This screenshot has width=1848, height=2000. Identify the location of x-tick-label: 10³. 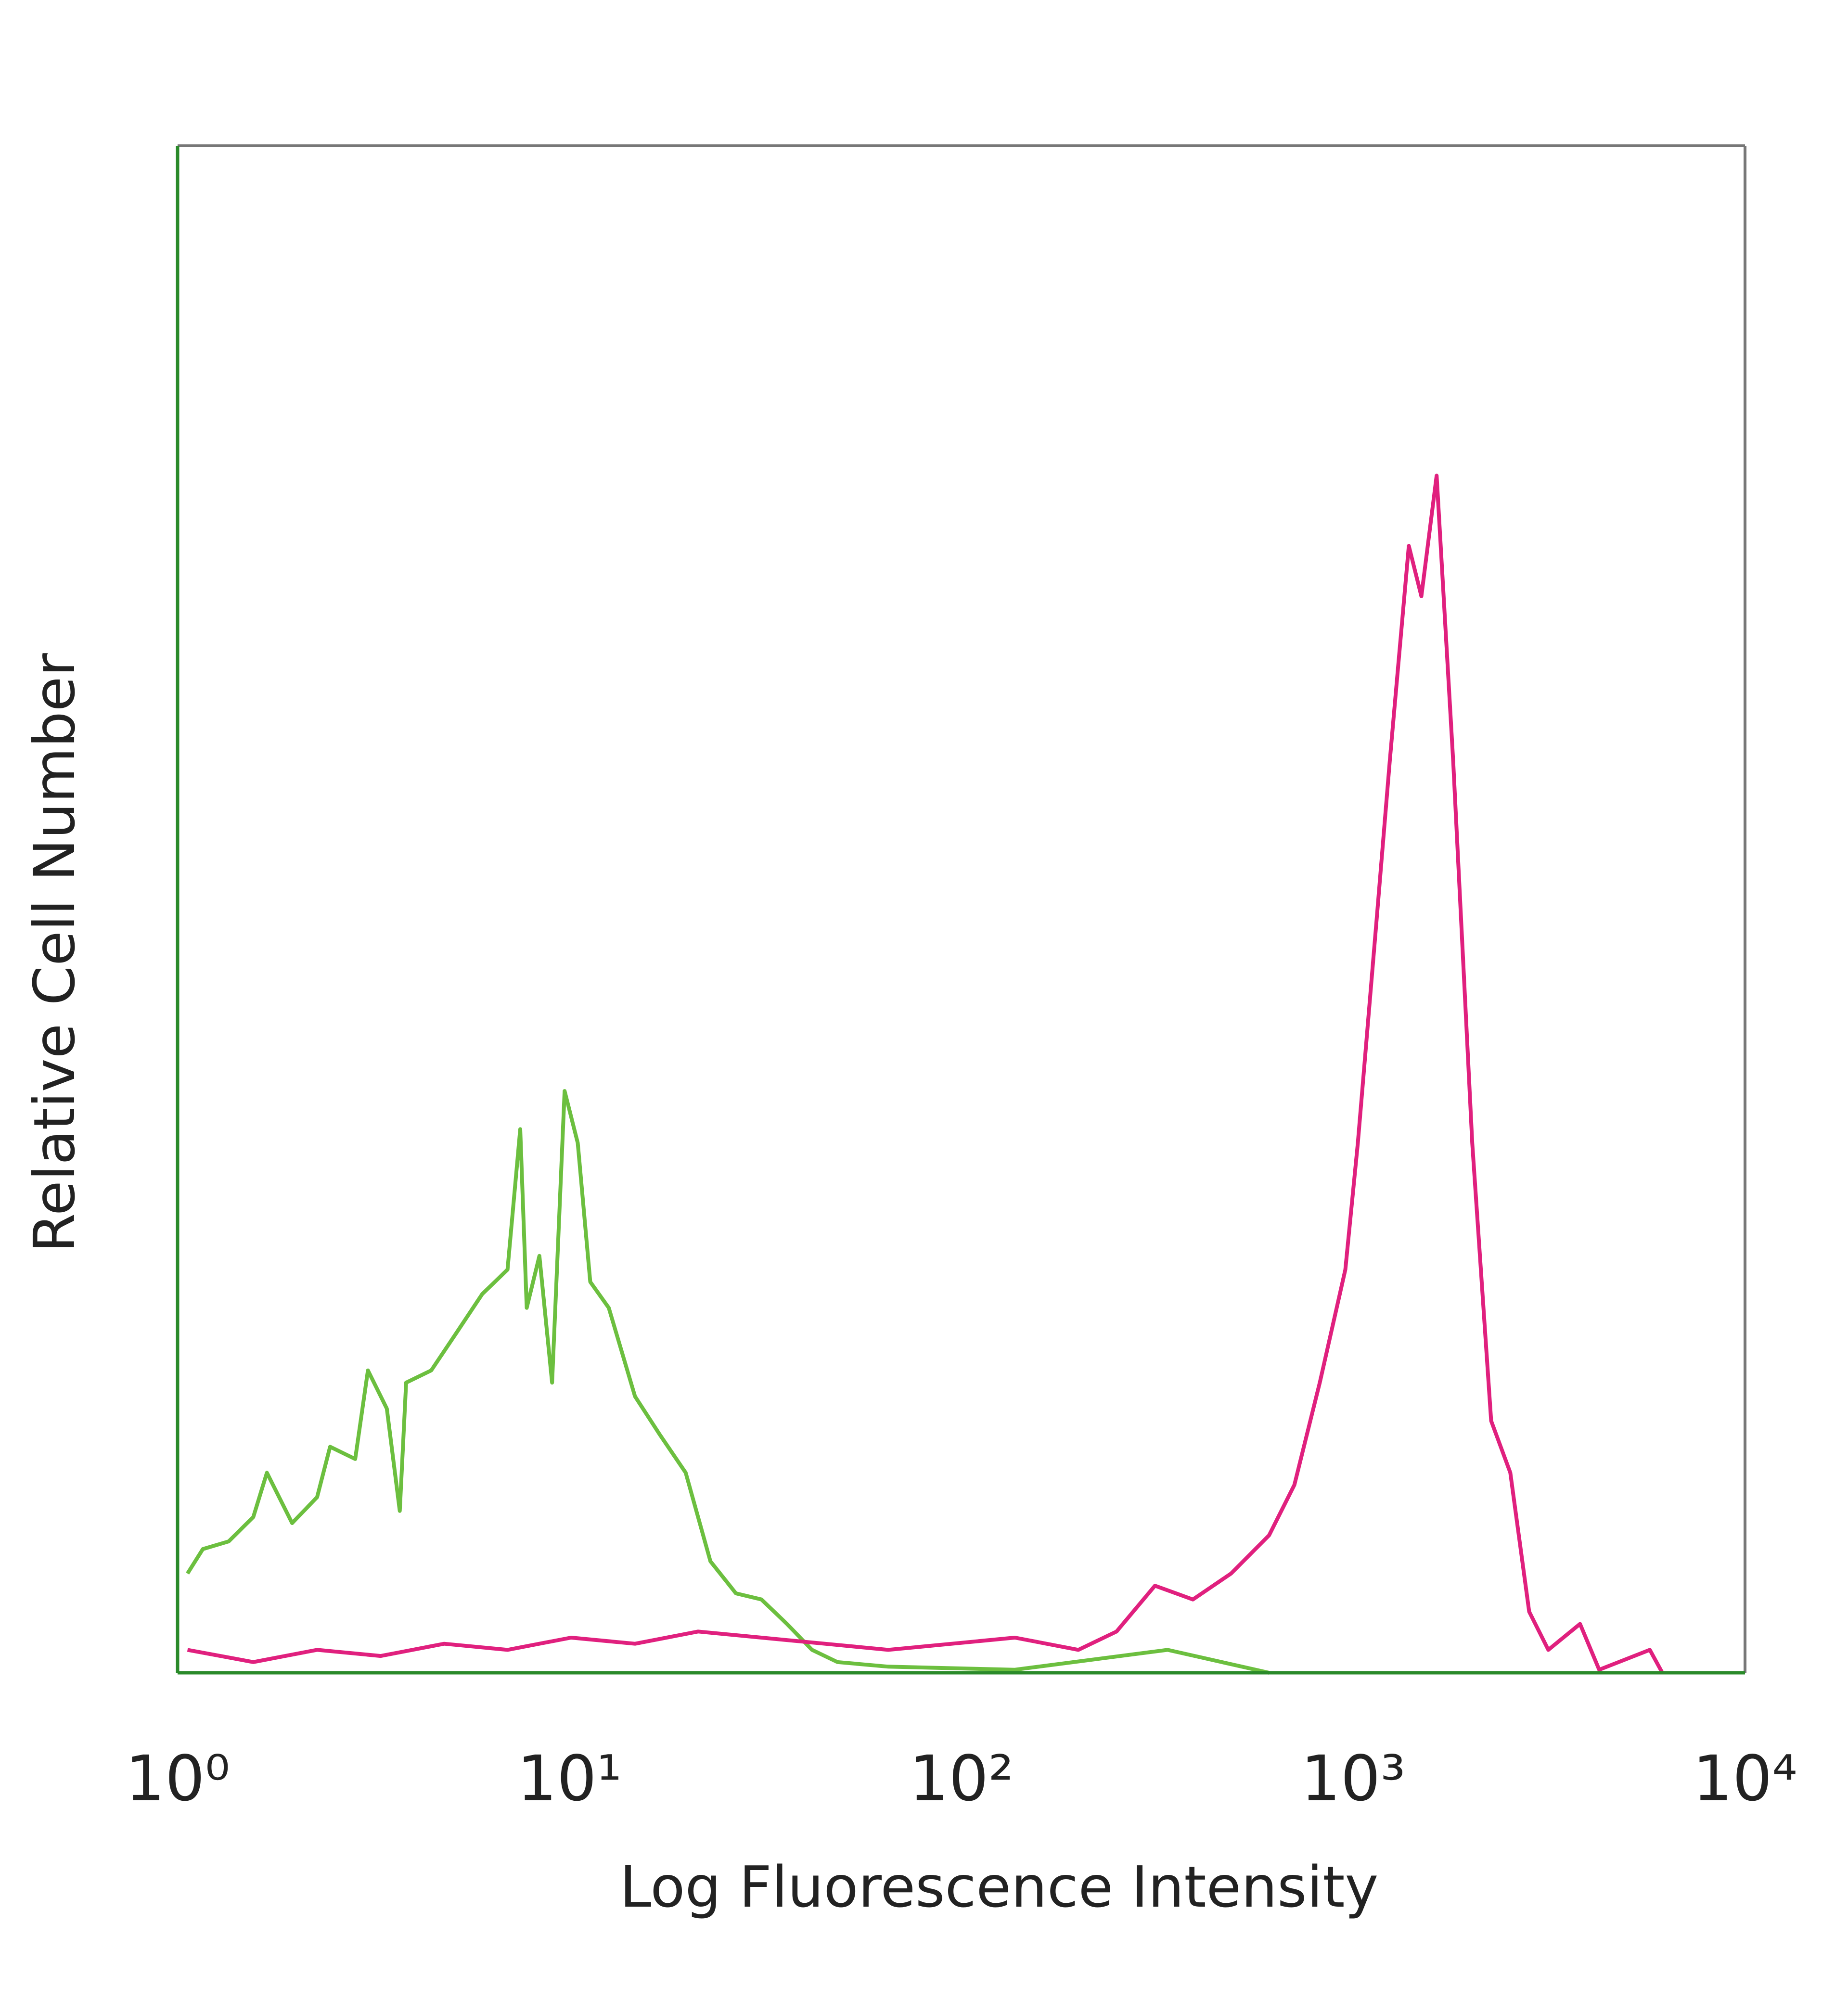
(1353, 1778).